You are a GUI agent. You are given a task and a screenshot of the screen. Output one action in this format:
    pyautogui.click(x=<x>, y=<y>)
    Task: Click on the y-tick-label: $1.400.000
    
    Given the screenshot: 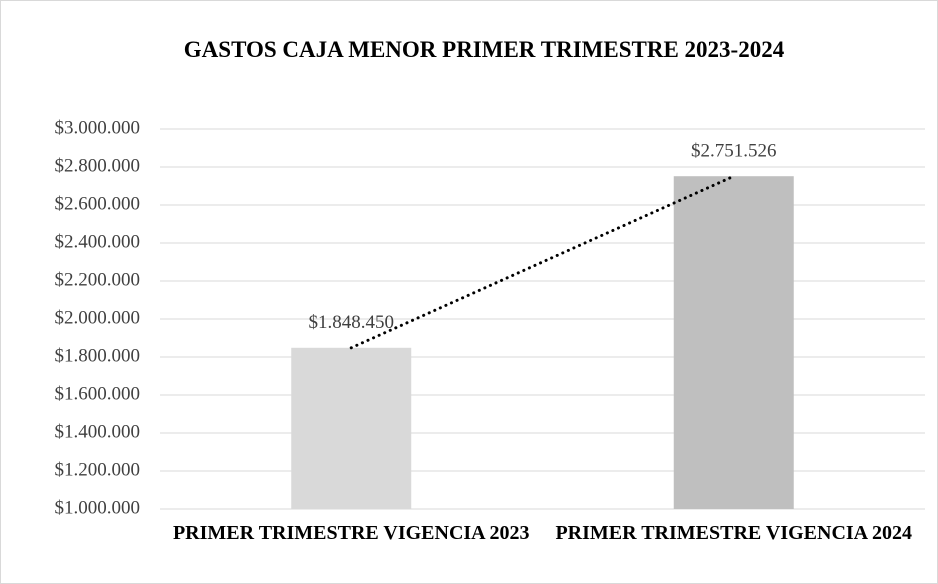 What is the action you would take?
    pyautogui.click(x=98, y=431)
    